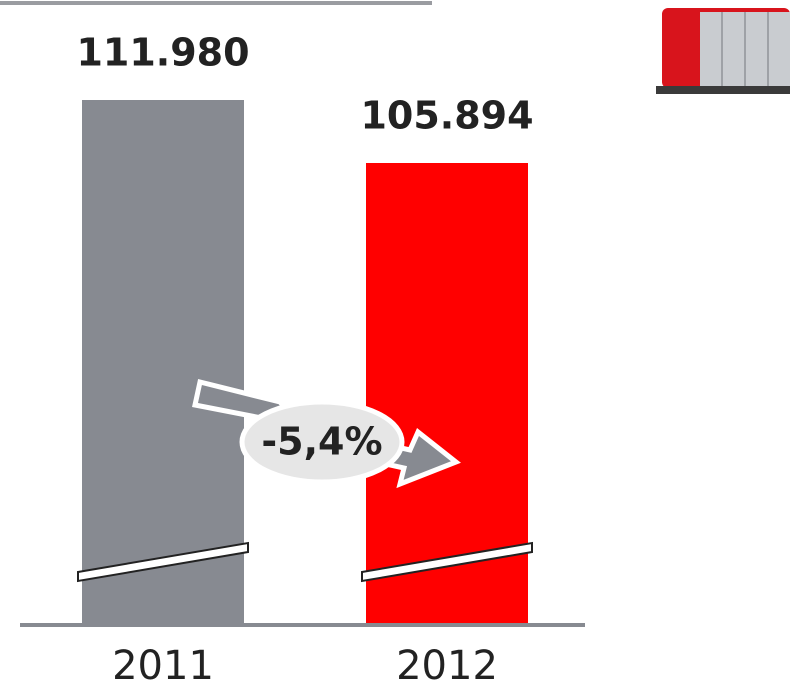 The width and height of the screenshot is (791, 694). What do you see at coordinates (162, 53) in the screenshot?
I see `value-label: 111.980` at bounding box center [162, 53].